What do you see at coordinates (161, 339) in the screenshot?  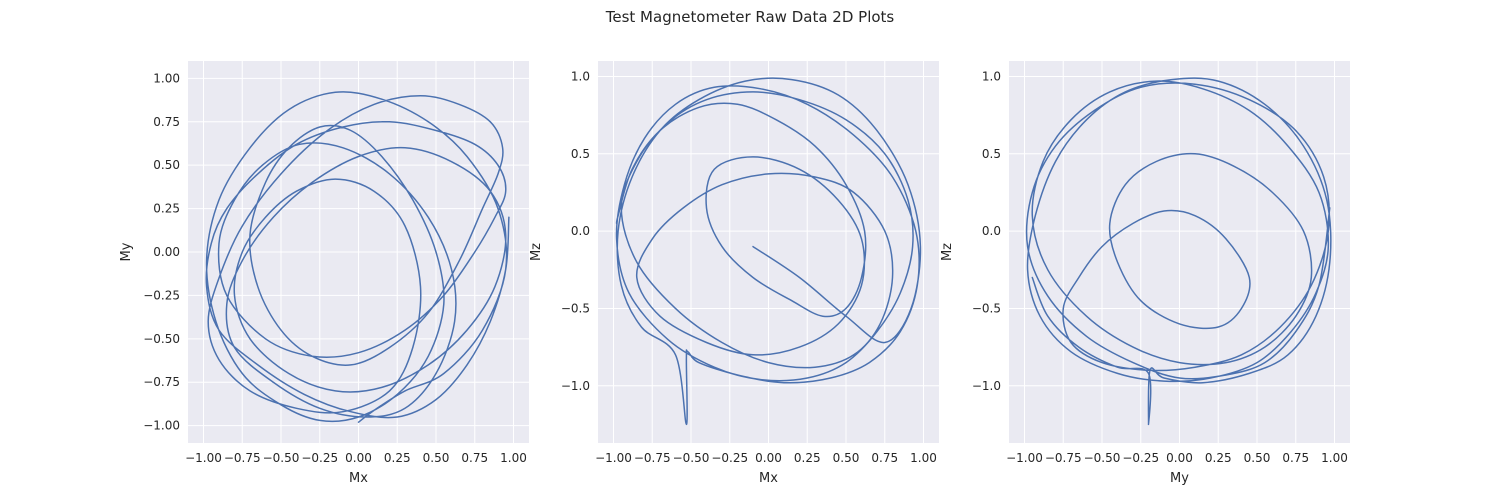 I see `y-tick-label: −0.50` at bounding box center [161, 339].